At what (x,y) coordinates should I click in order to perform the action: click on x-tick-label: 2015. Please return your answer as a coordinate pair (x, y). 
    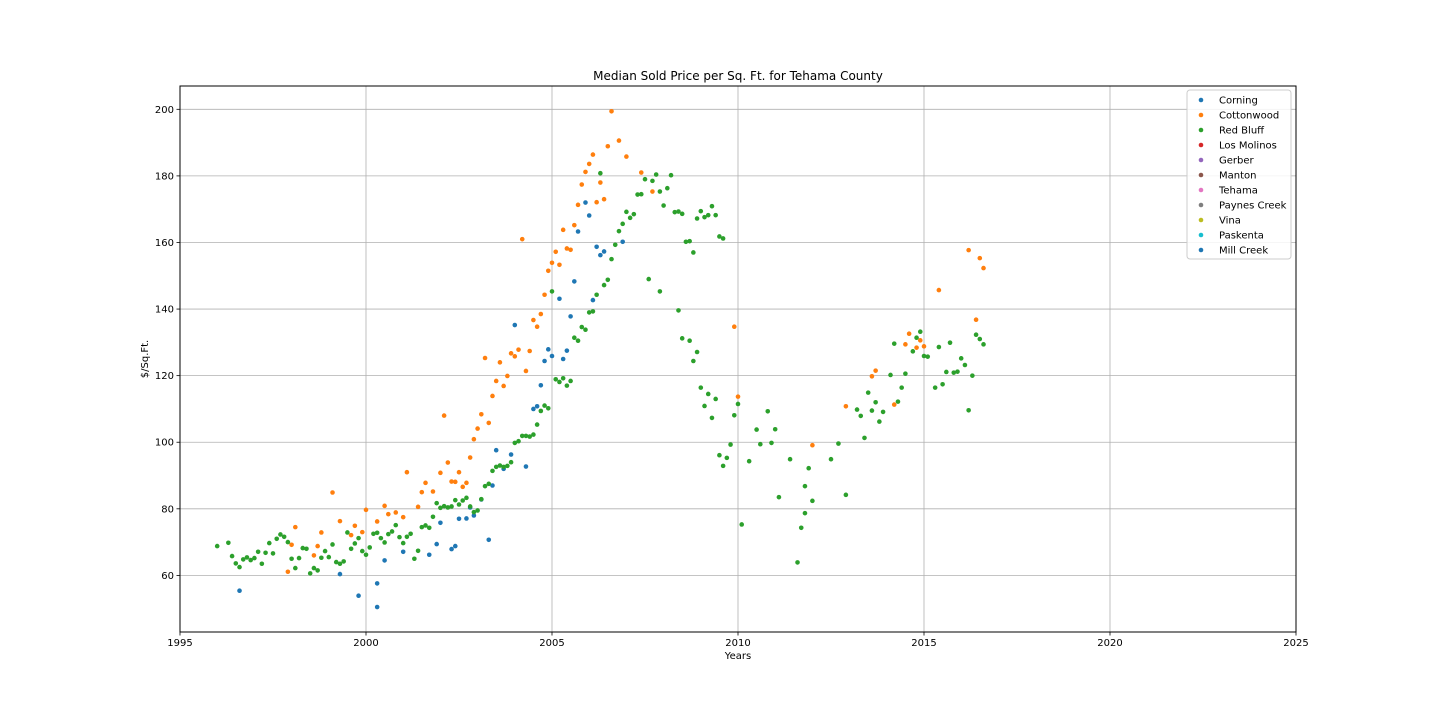
    Looking at the image, I should click on (923, 643).